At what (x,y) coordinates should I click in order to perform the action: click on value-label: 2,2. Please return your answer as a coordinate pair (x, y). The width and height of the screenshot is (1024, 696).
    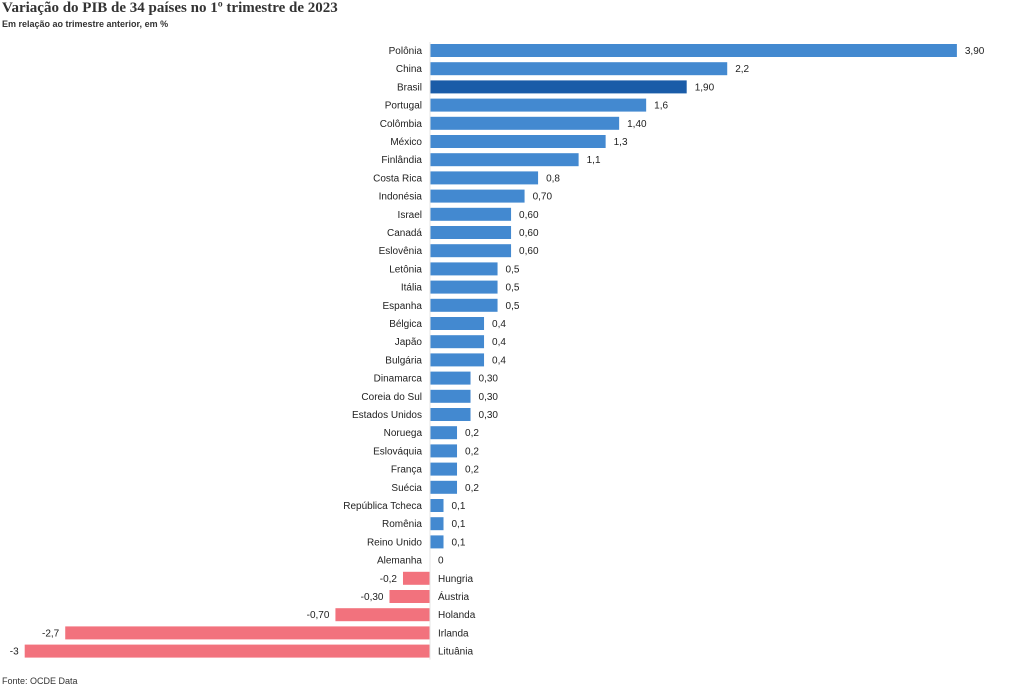
    Looking at the image, I should click on (742, 69).